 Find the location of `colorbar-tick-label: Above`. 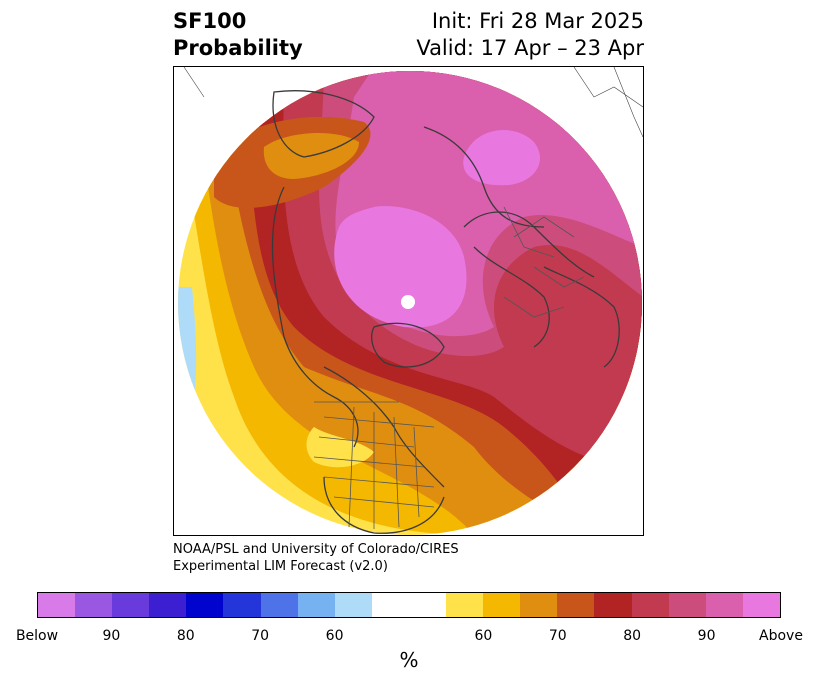

colorbar-tick-label: Above is located at coordinates (781, 636).